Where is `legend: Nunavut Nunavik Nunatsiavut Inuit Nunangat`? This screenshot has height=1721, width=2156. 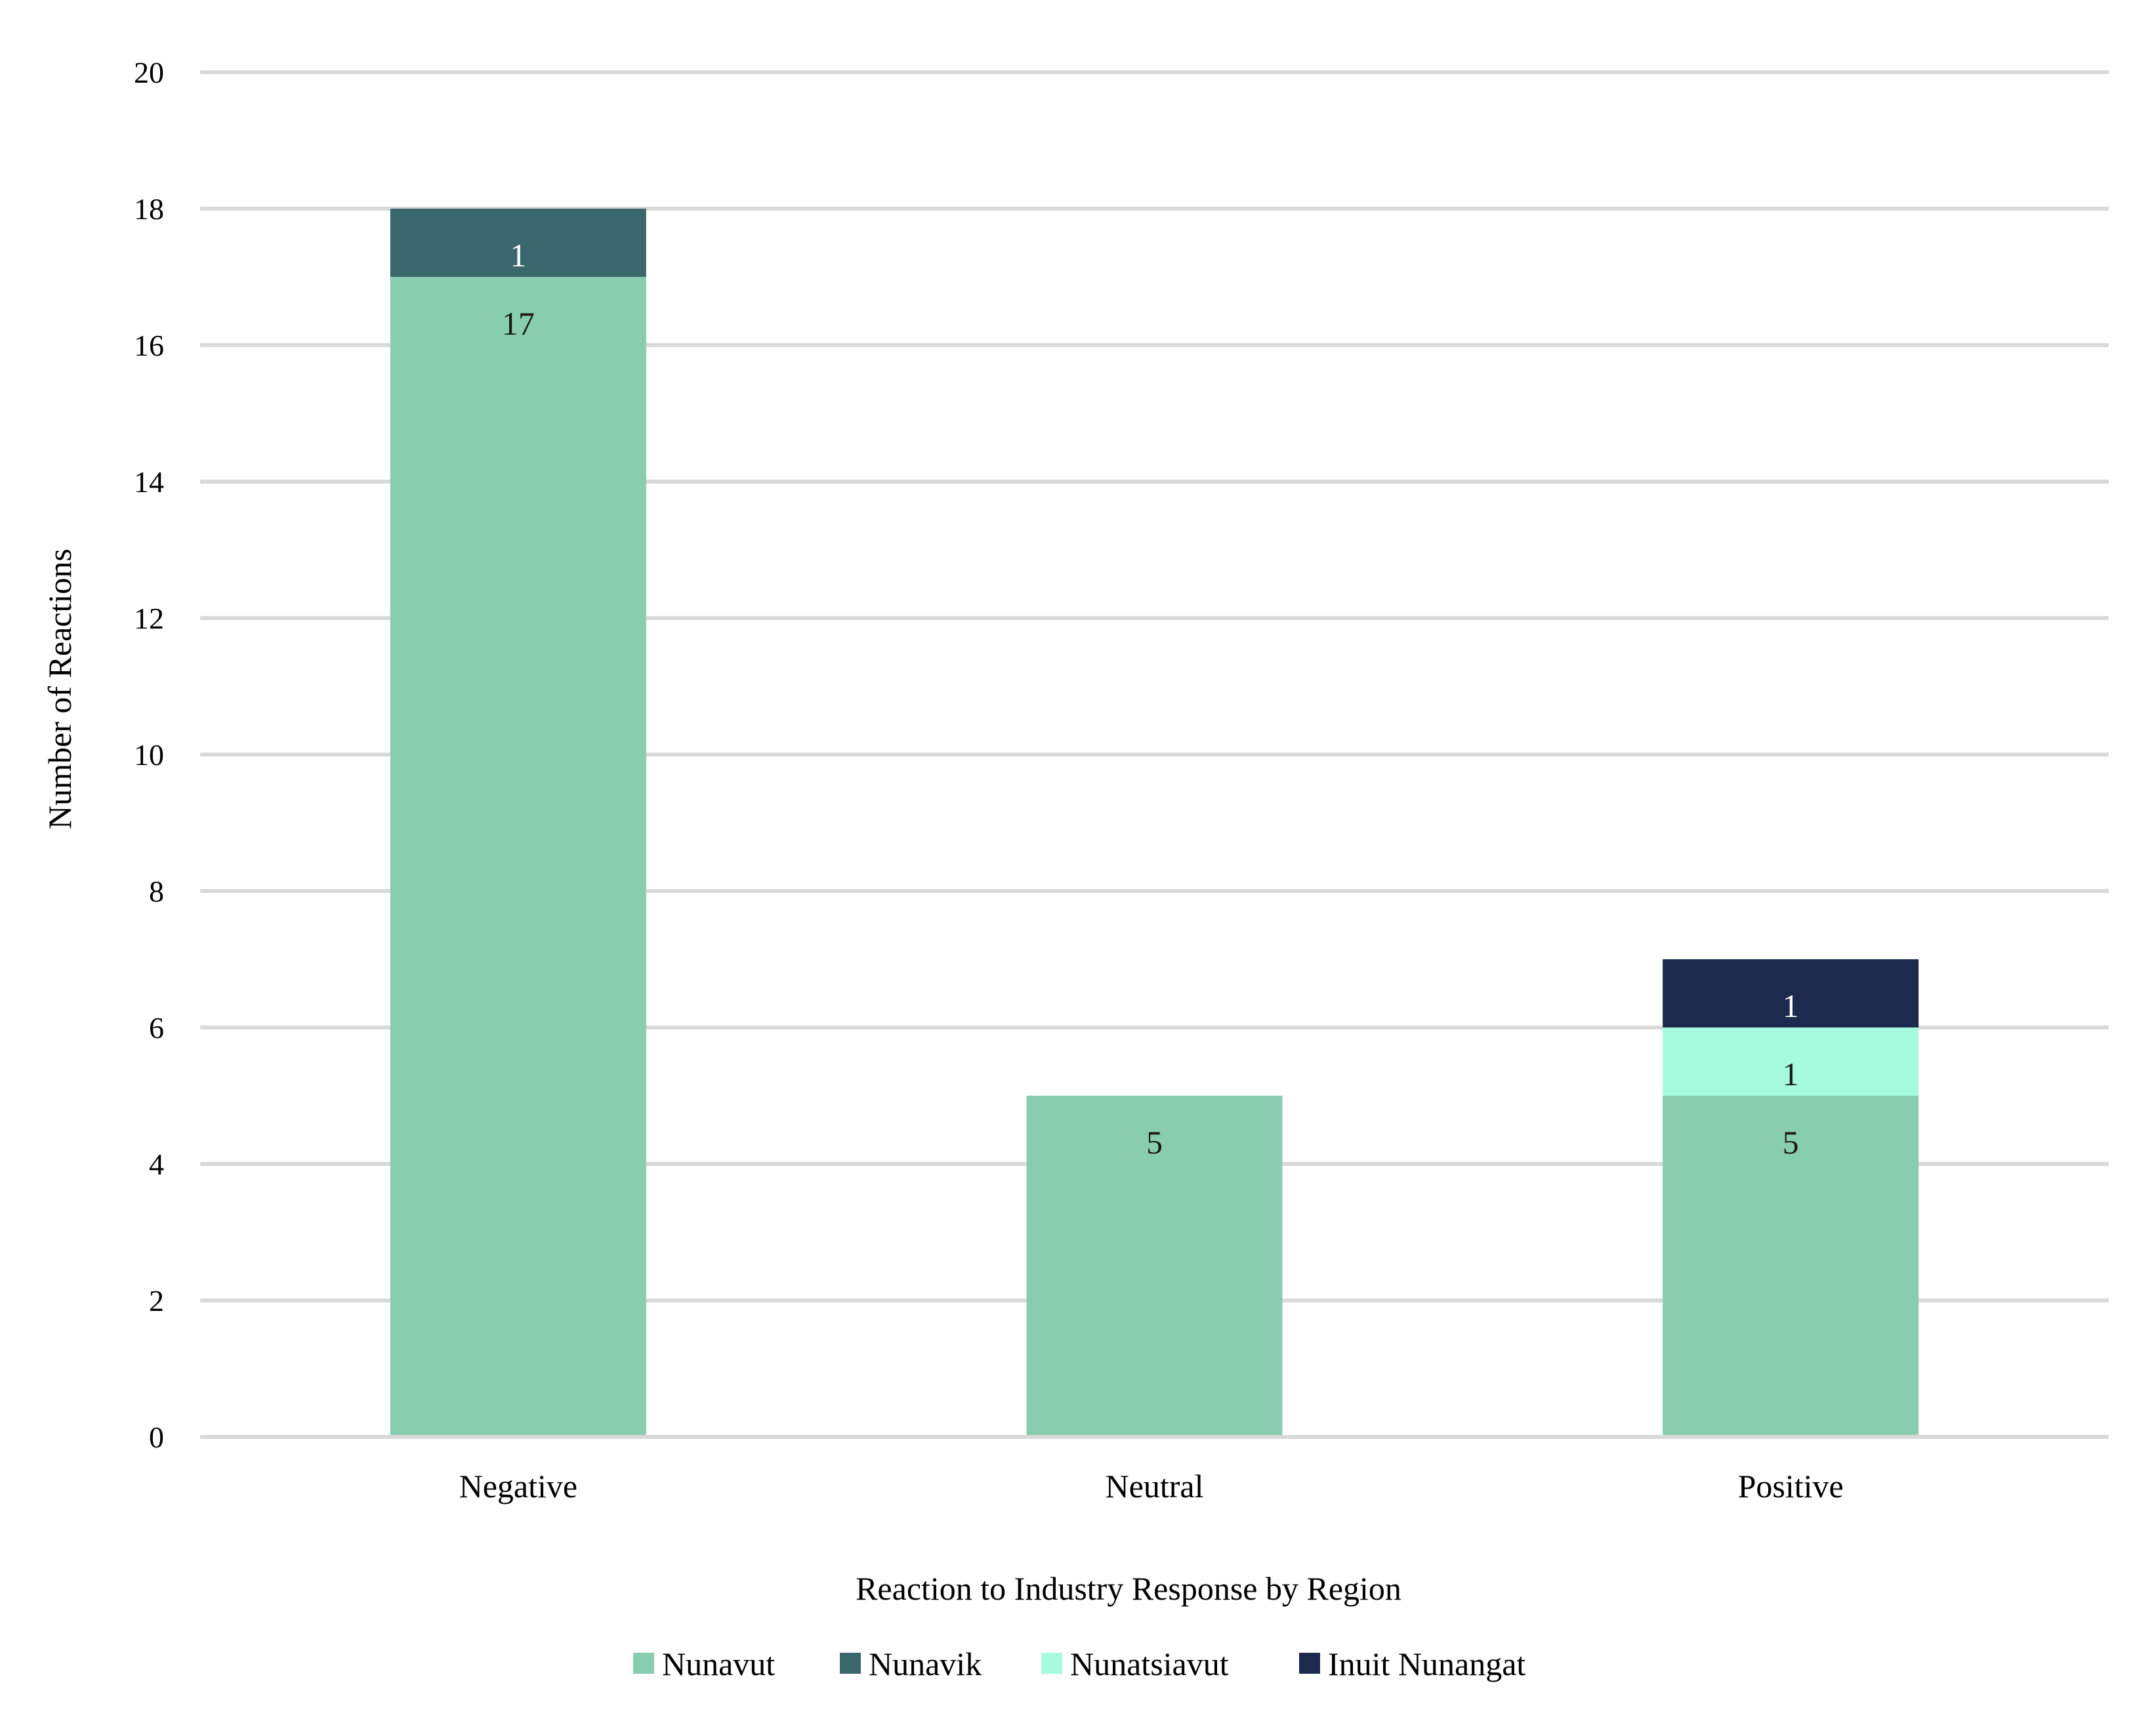 legend: Nunavut Nunavik Nunatsiavut Inuit Nunangat is located at coordinates (1079, 1664).